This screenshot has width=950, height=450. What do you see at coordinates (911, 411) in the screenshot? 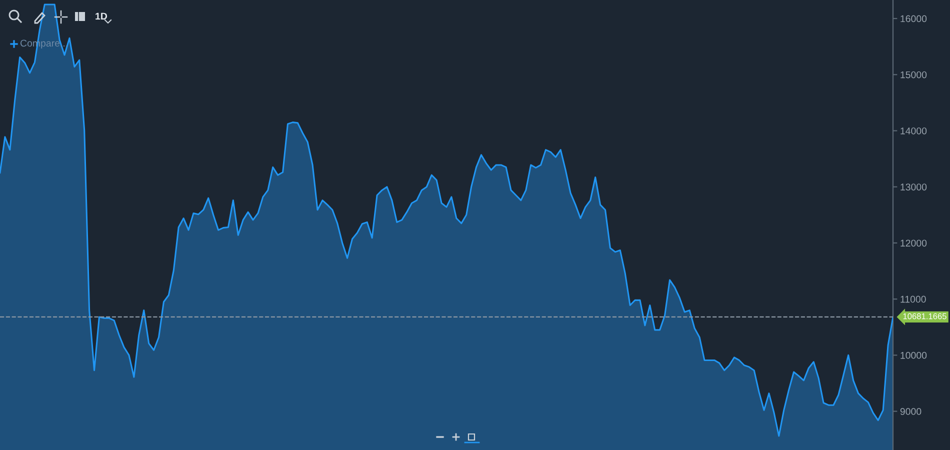
I see `y-tick-label: 9000` at bounding box center [911, 411].